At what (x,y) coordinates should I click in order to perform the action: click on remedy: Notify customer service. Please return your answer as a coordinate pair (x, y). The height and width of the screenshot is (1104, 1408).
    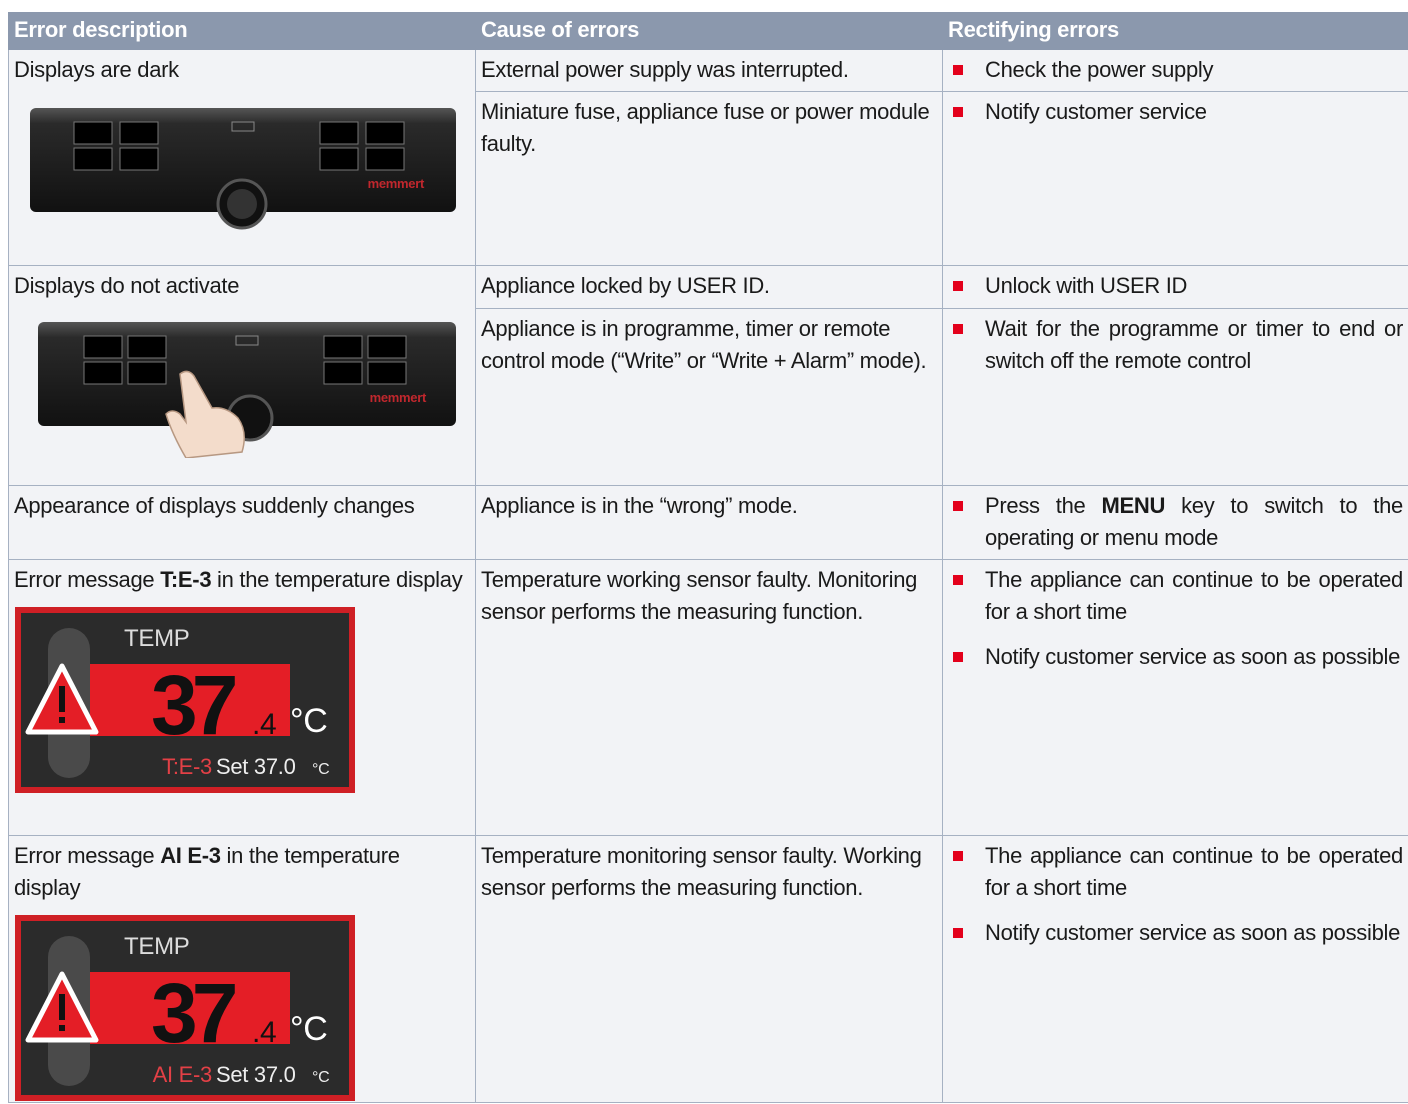
    Looking at the image, I should click on (1096, 111).